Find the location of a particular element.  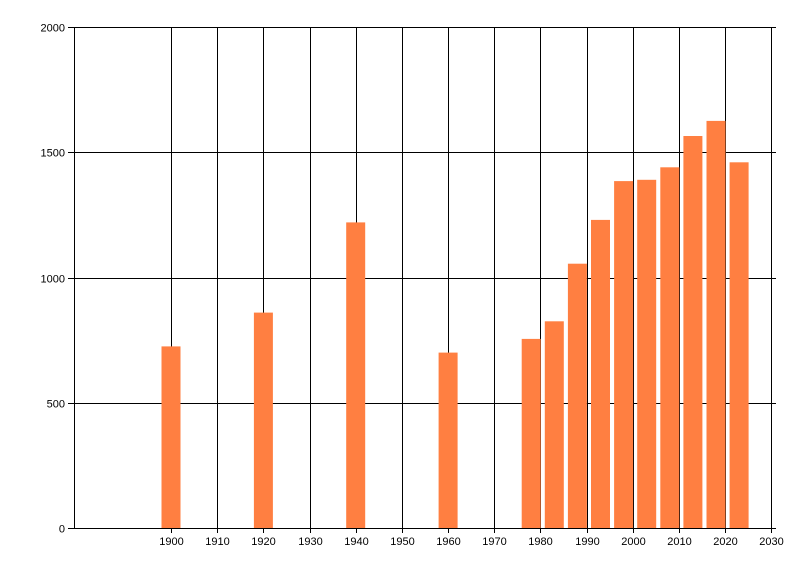

x-tick-label: 1920 is located at coordinates (263, 542).